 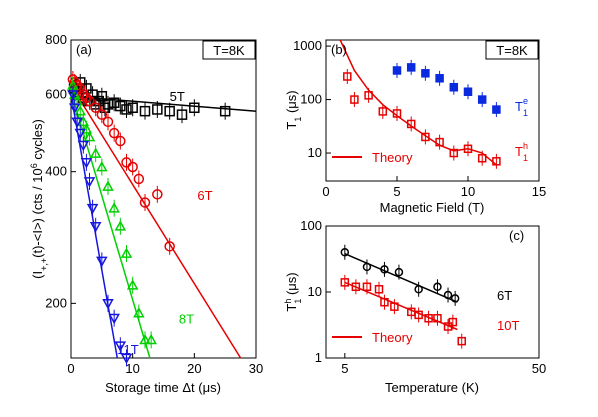 I want to click on panel-a-y-axis-label: (I+,+(t)-<I>) (cts / 106 cycles), so click(x=39, y=199).